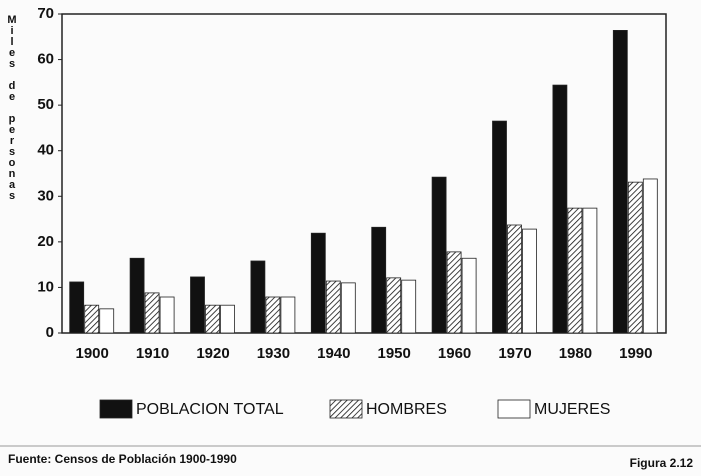 This screenshot has width=701, height=476. I want to click on x-tick-label: 1970, so click(514, 353).